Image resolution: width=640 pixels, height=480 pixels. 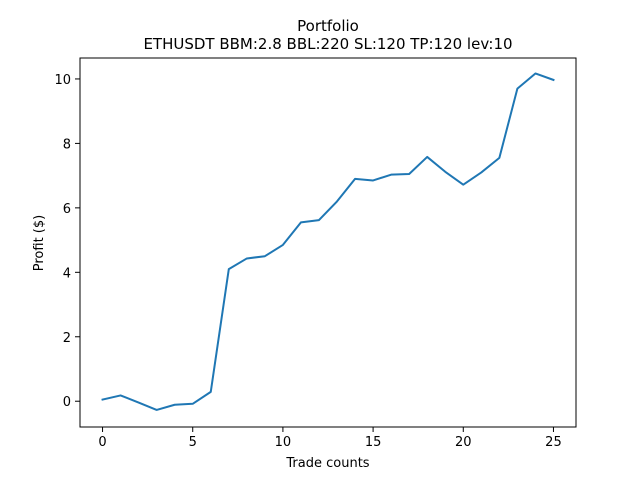 What do you see at coordinates (327, 463) in the screenshot?
I see `x-axis-label: Trade counts` at bounding box center [327, 463].